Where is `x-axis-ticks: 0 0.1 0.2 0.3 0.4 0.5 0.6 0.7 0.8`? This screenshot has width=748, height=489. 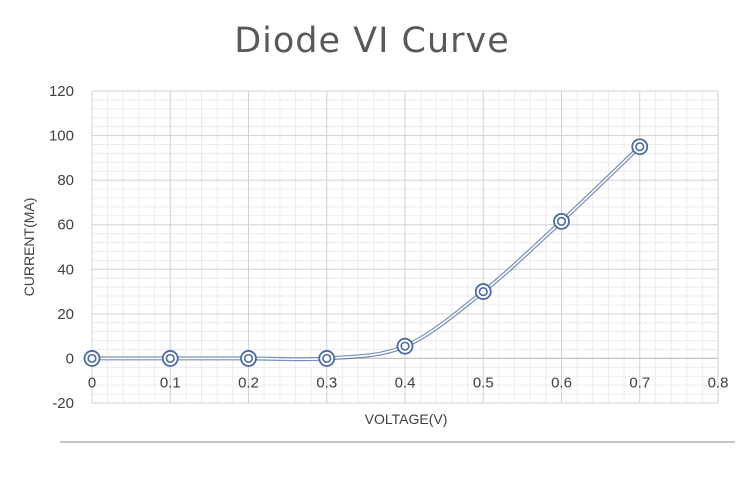
x-axis-ticks: 0 0.1 0.2 0.3 0.4 0.5 0.6 0.7 0.8 is located at coordinates (408, 382).